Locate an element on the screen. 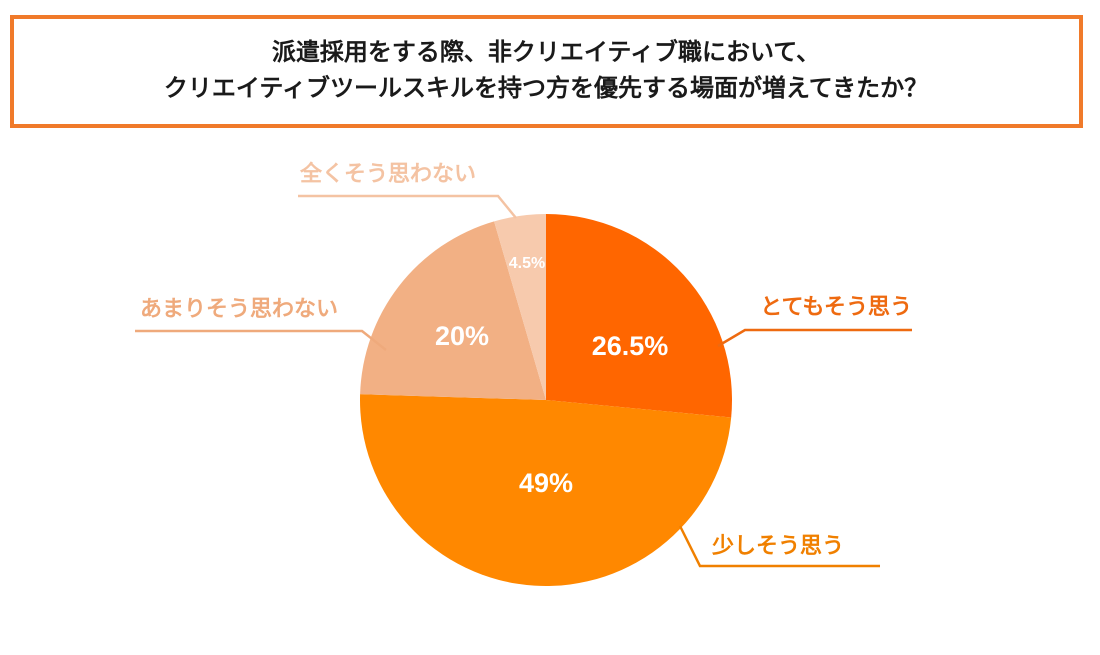 The height and width of the screenshot is (655, 1100). category-label: あまりそう思わない is located at coordinates (239, 309).